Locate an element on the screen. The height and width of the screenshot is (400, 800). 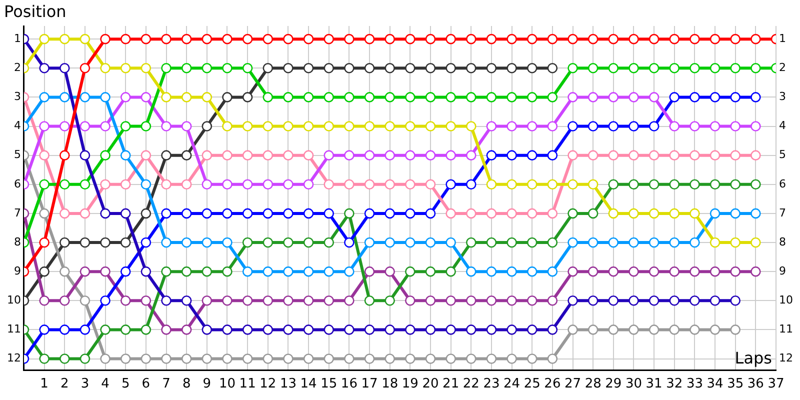
x-tick-label: 27 is located at coordinates (573, 384).